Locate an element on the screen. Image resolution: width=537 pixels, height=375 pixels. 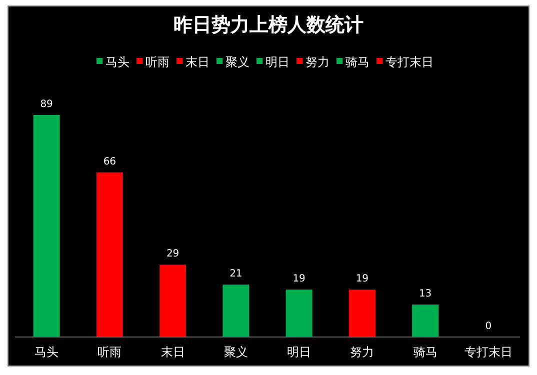
legend-label: 聚义 is located at coordinates (238, 62).